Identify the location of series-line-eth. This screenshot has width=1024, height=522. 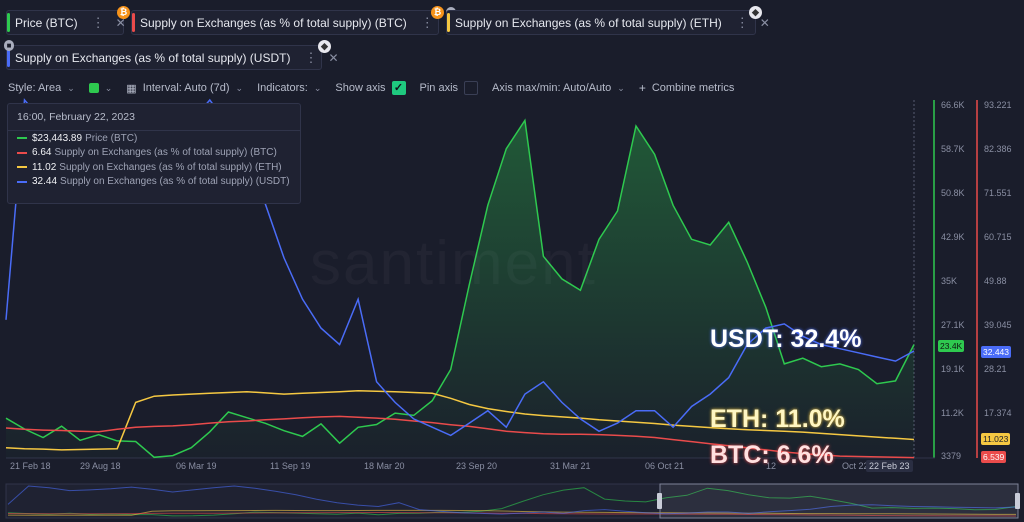
(460, 420).